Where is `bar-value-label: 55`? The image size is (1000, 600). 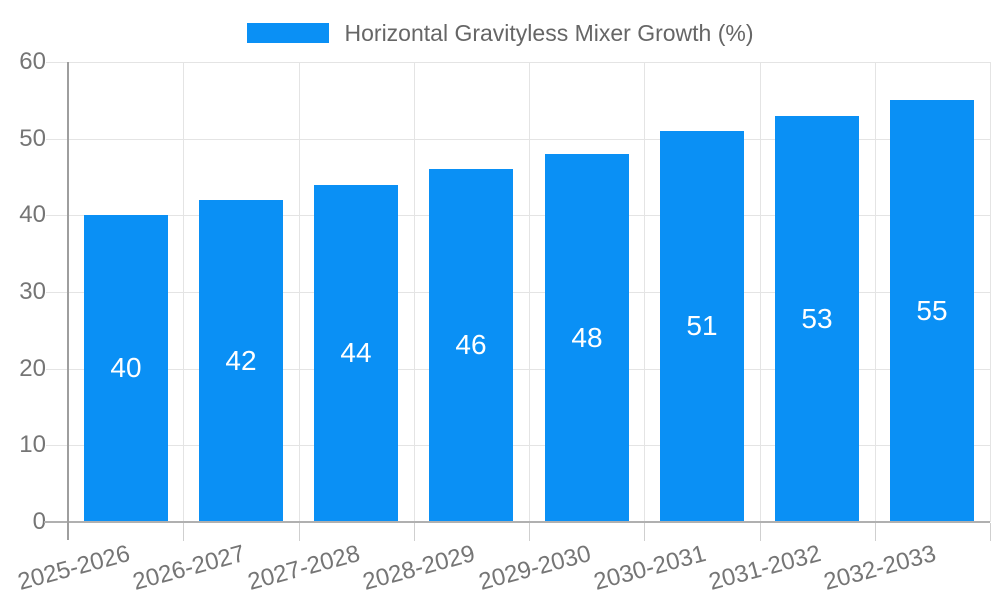 bar-value-label: 55 is located at coordinates (932, 310).